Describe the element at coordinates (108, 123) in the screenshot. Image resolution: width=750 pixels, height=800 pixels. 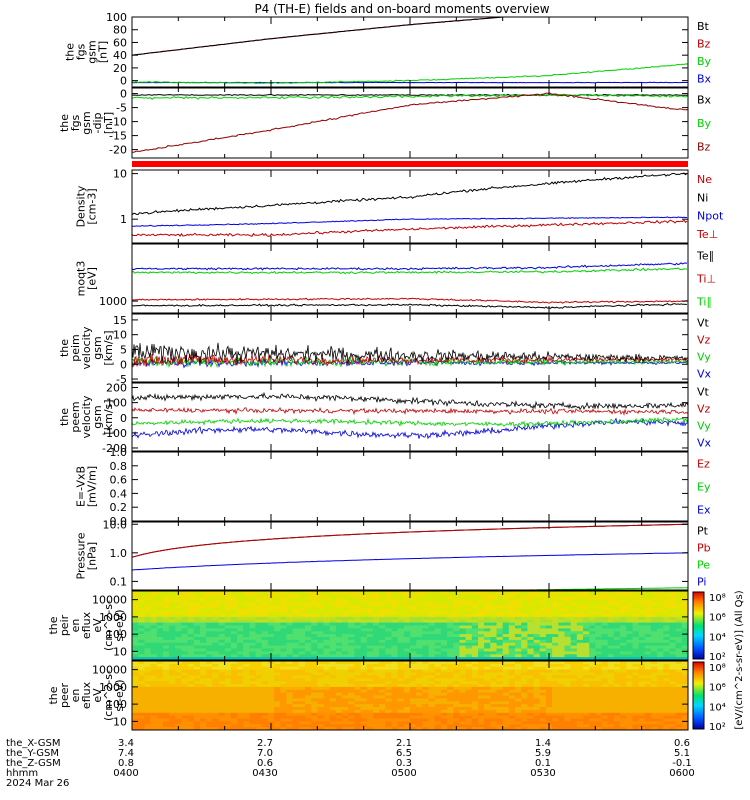
I see `ylabel-line: [nT]` at that location.